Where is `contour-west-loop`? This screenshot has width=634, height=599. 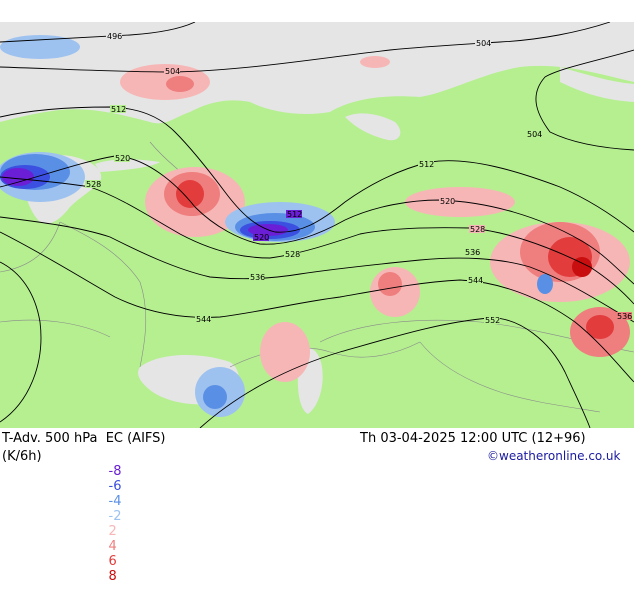 contour-west-loop is located at coordinates (21, 342).